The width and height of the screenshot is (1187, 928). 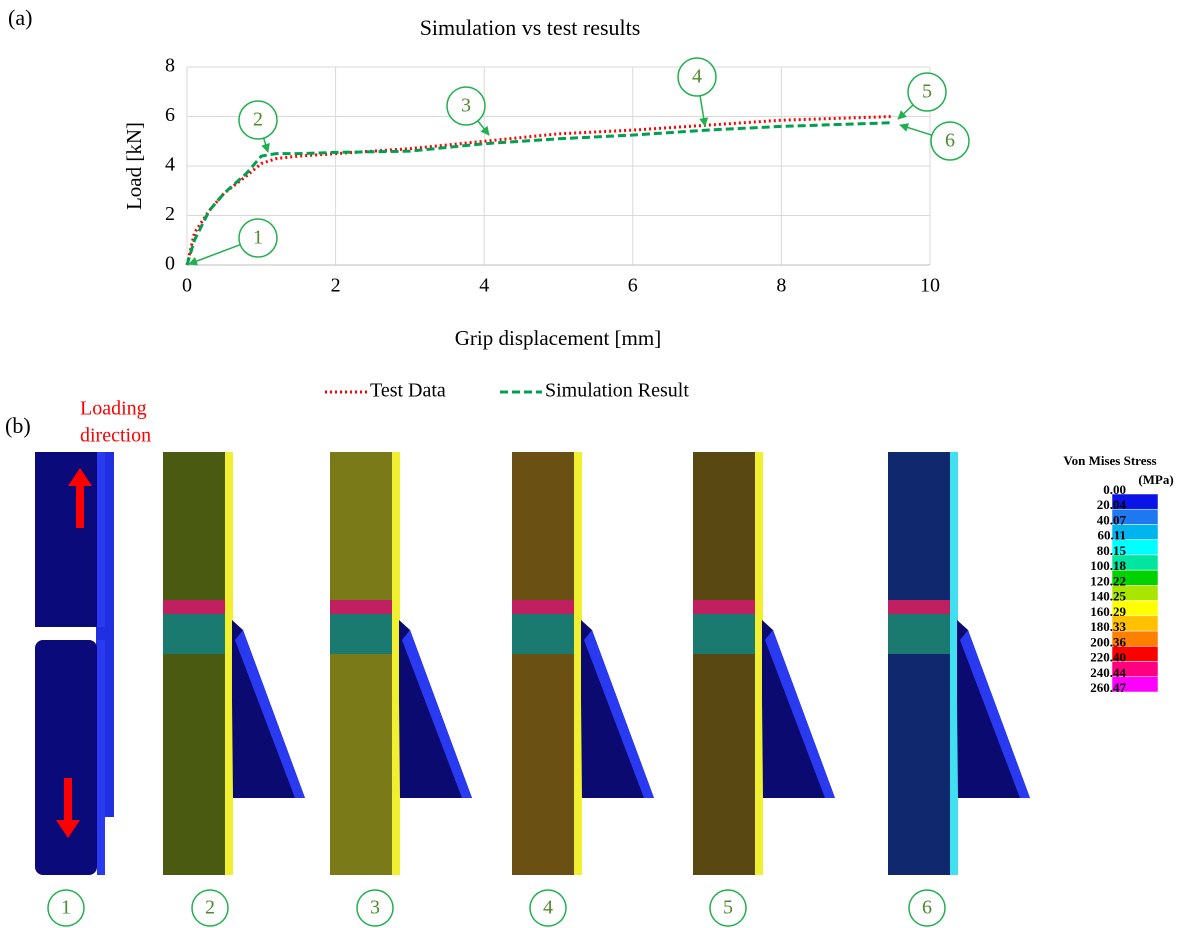 What do you see at coordinates (781, 286) in the screenshot?
I see `x-tick-label: 8` at bounding box center [781, 286].